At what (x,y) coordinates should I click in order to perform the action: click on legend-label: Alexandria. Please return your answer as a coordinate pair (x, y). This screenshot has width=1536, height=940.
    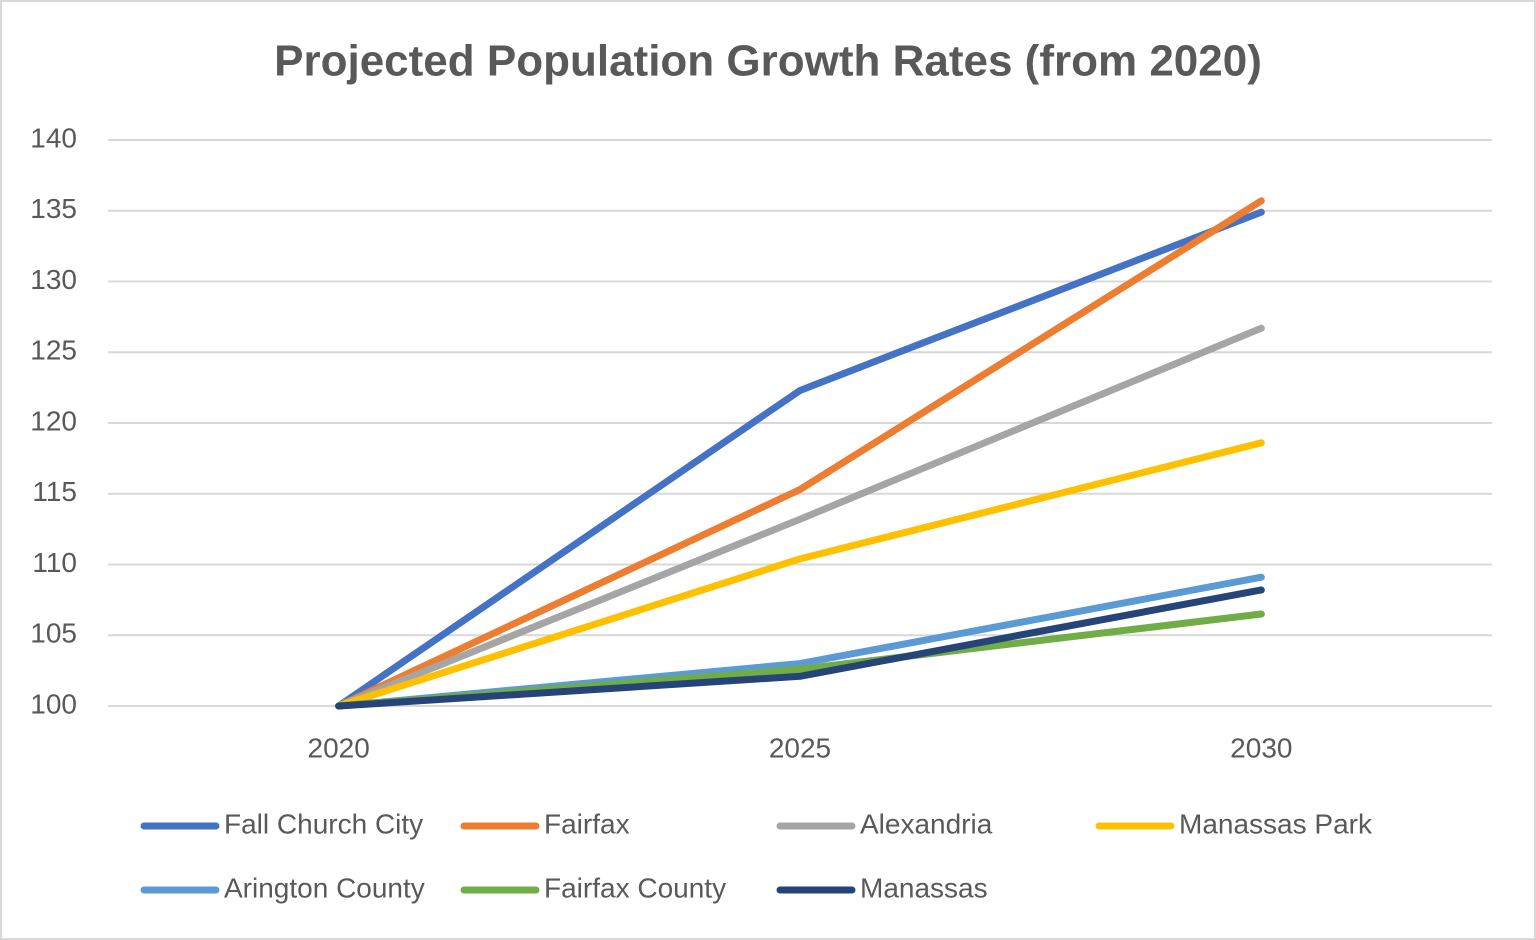
    Looking at the image, I should click on (926, 823).